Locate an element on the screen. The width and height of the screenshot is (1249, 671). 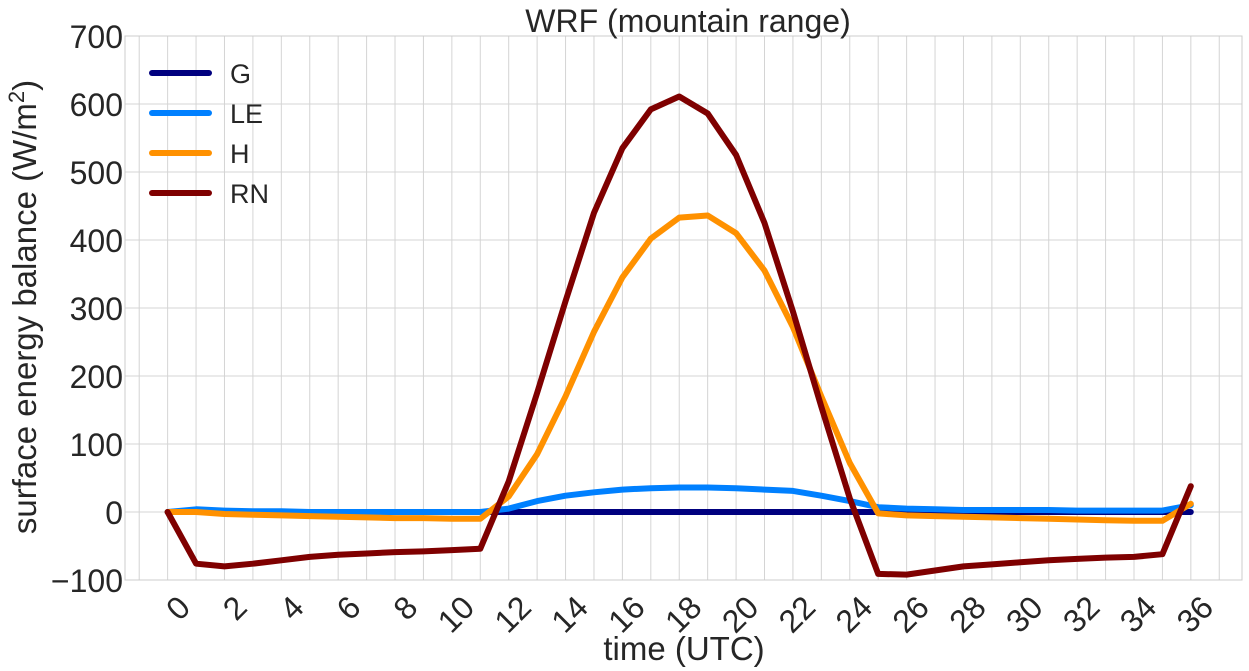
x-tick-label: 28 is located at coordinates (967, 614).